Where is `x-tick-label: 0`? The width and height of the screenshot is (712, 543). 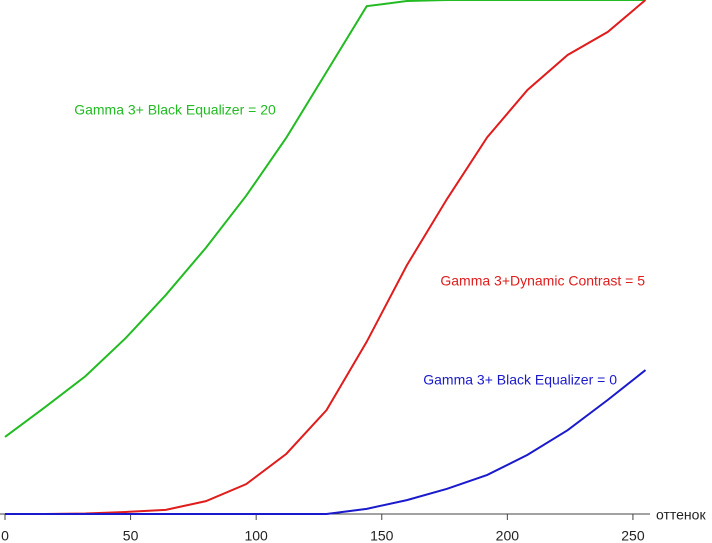 x-tick-label: 0 is located at coordinates (5, 535).